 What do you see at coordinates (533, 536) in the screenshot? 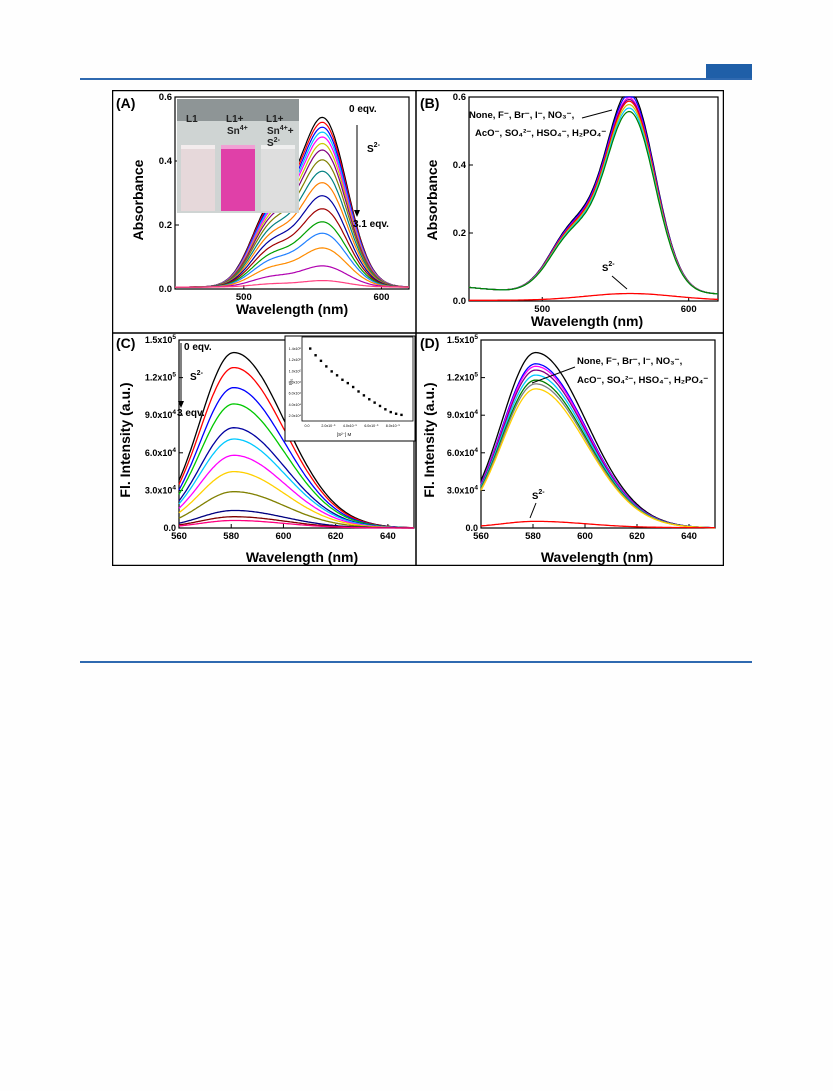
I see `pd-xtick-label: 580` at bounding box center [533, 536].